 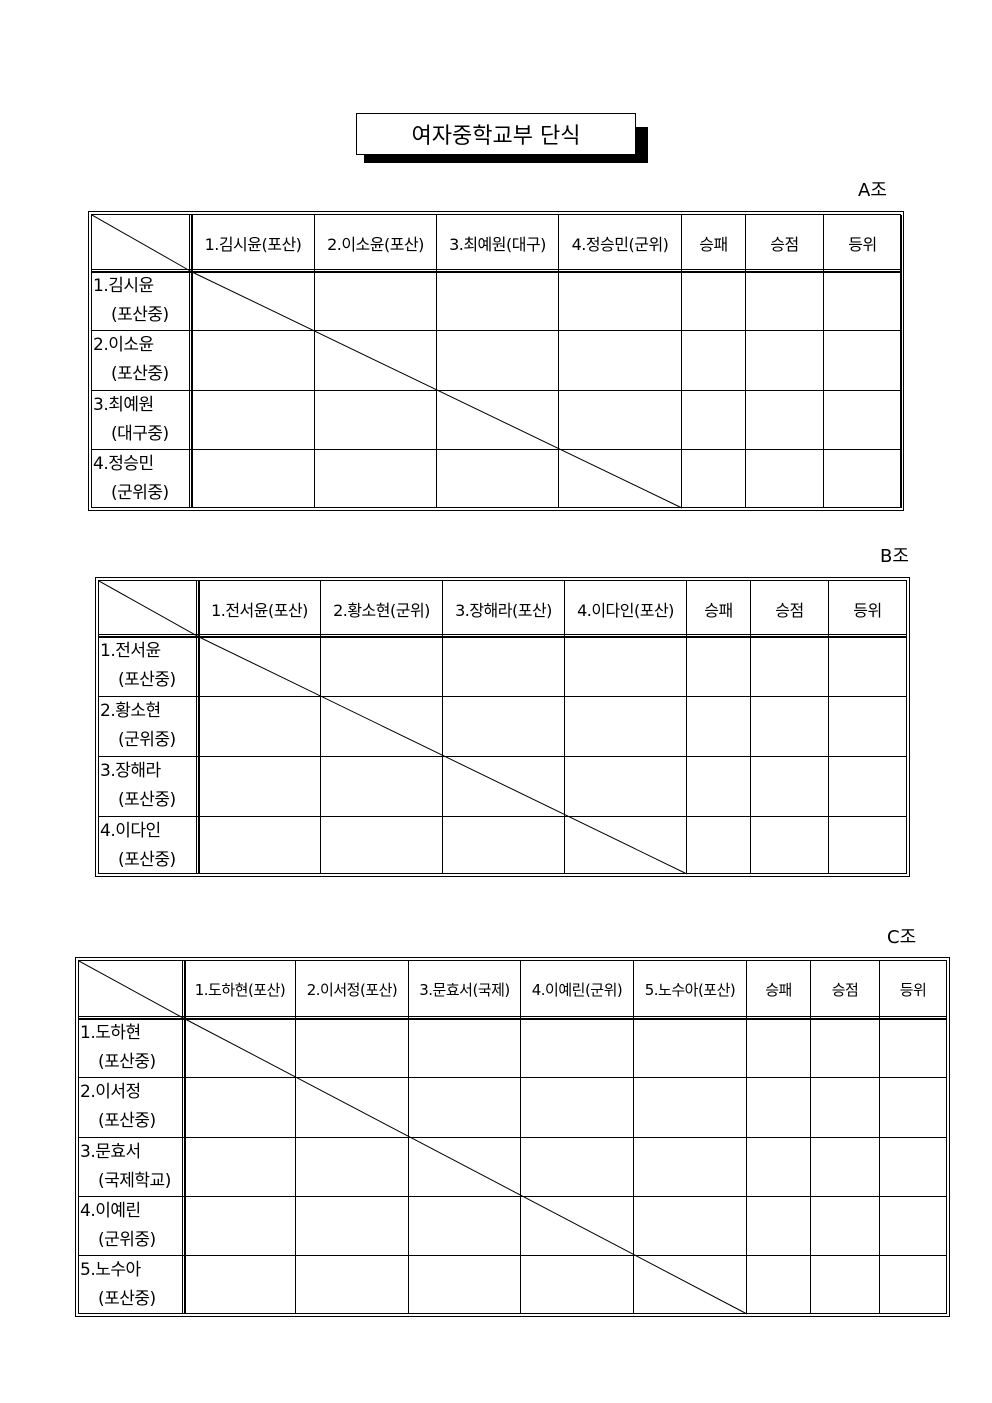 I want to click on player-school: (군위중), so click(x=127, y=1240).